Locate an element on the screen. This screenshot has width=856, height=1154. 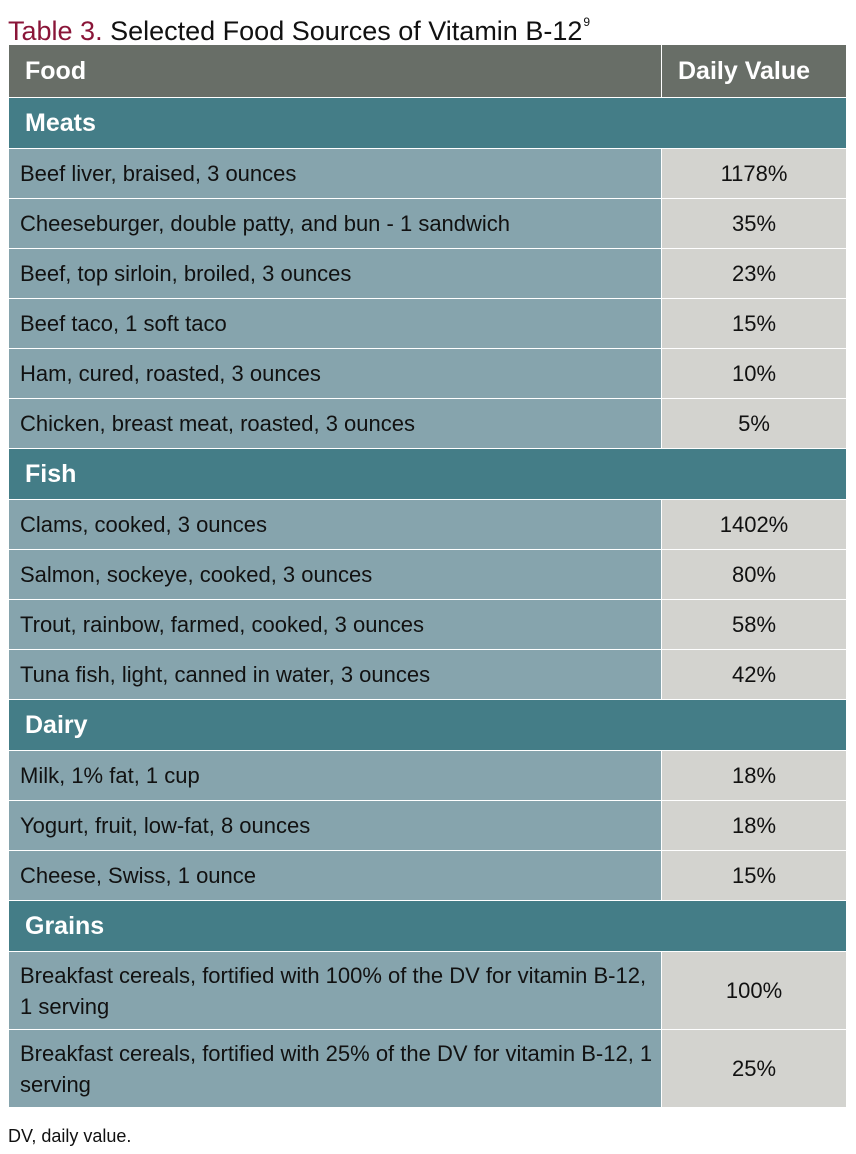
daily-value-cell: 1178% is located at coordinates (754, 173).